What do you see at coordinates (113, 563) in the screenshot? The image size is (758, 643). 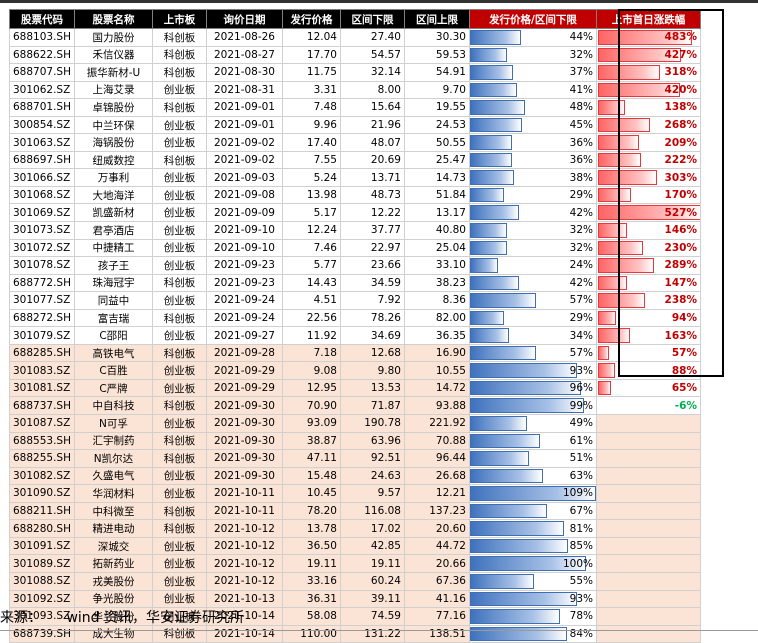 I see `stock-name-cell: 拓新药业` at bounding box center [113, 563].